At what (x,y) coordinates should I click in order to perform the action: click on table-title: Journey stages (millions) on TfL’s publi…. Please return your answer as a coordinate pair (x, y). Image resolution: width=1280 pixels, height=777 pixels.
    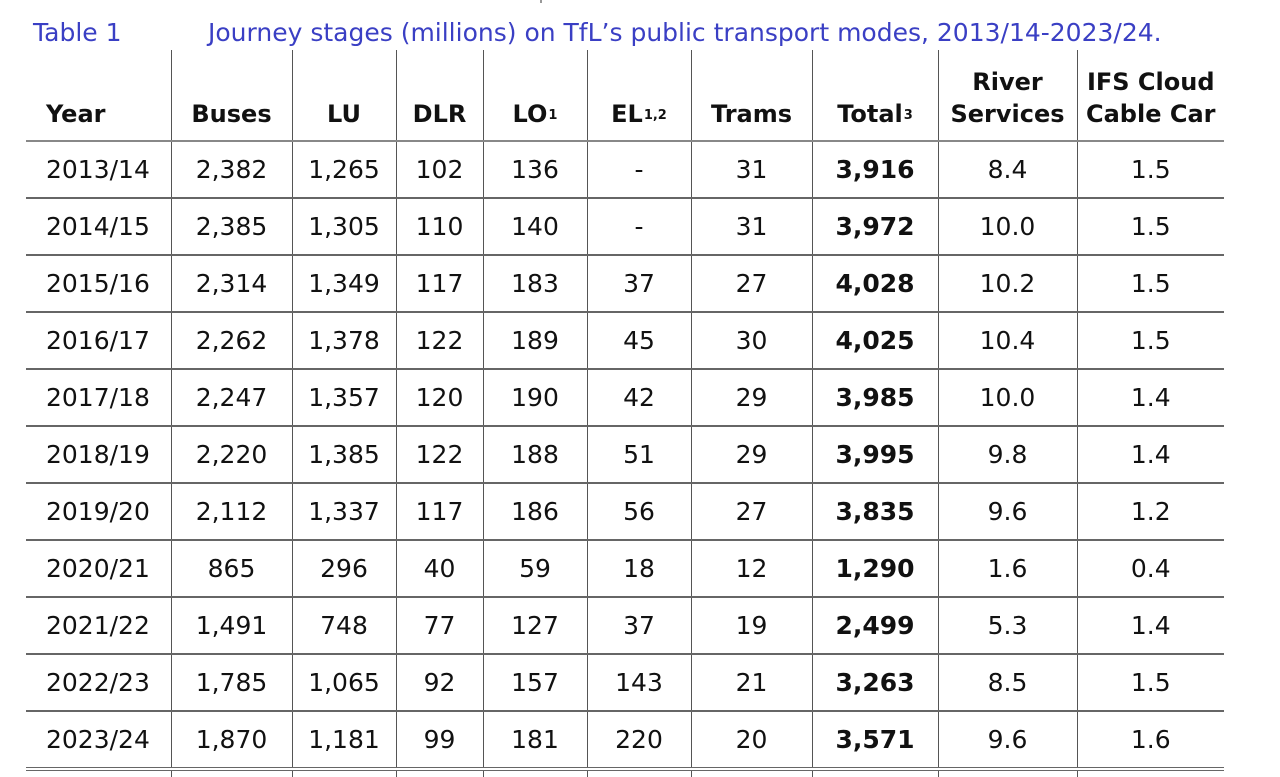
    Looking at the image, I should click on (685, 32).